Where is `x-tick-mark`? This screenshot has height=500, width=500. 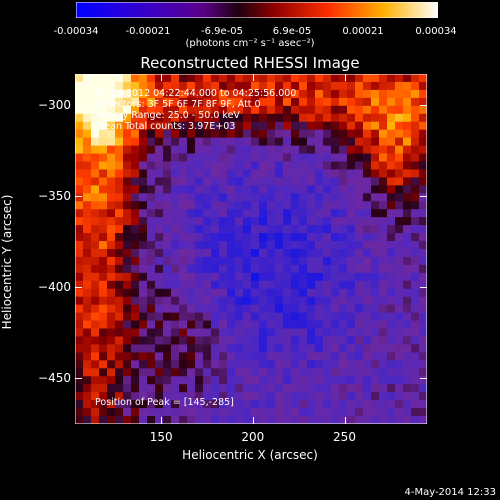 x-tick-mark is located at coordinates (162, 77).